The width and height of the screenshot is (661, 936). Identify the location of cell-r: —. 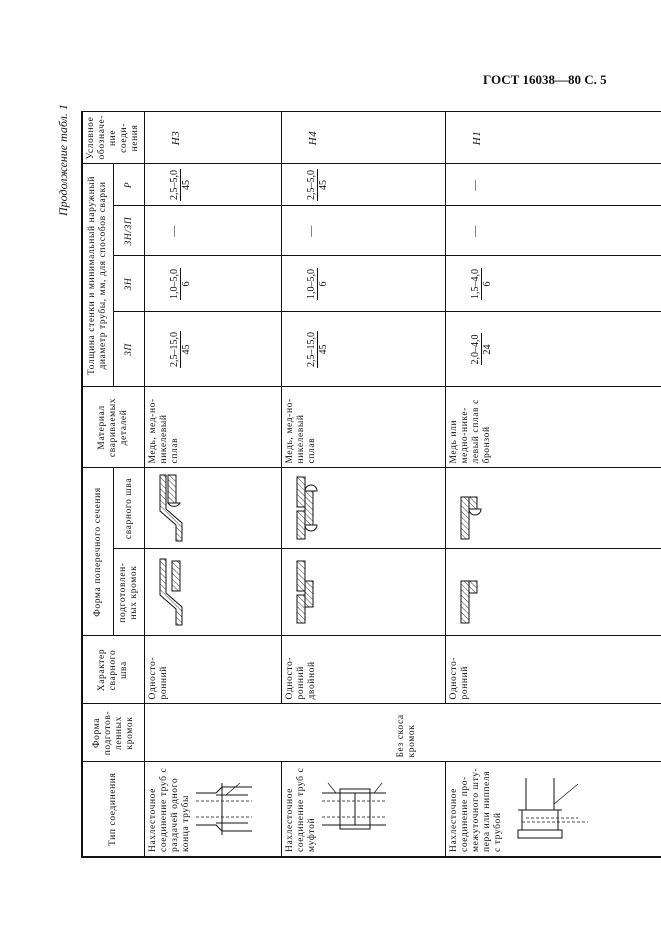
(553, 184).